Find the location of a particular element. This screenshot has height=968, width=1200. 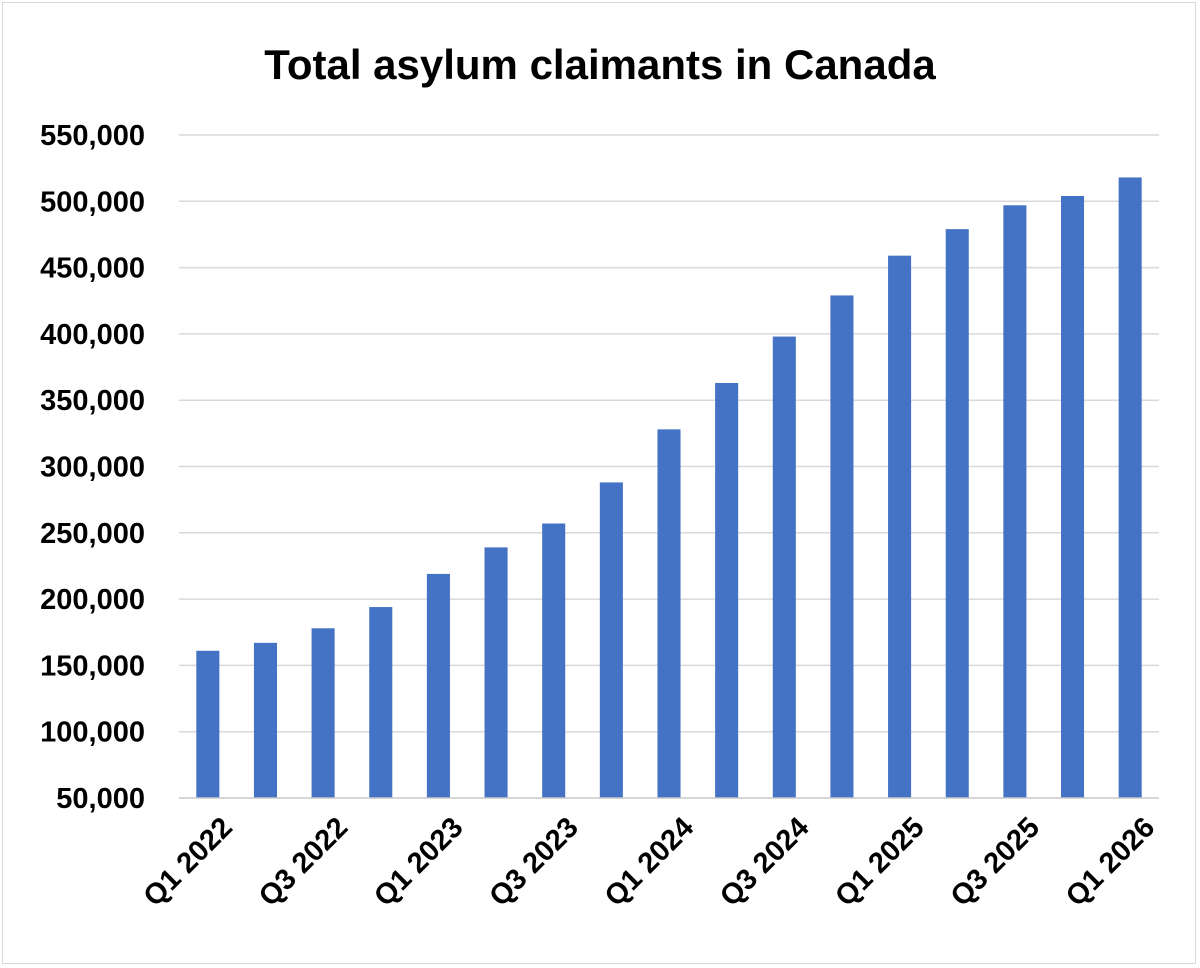

bar-q2-2024 is located at coordinates (727, 590).